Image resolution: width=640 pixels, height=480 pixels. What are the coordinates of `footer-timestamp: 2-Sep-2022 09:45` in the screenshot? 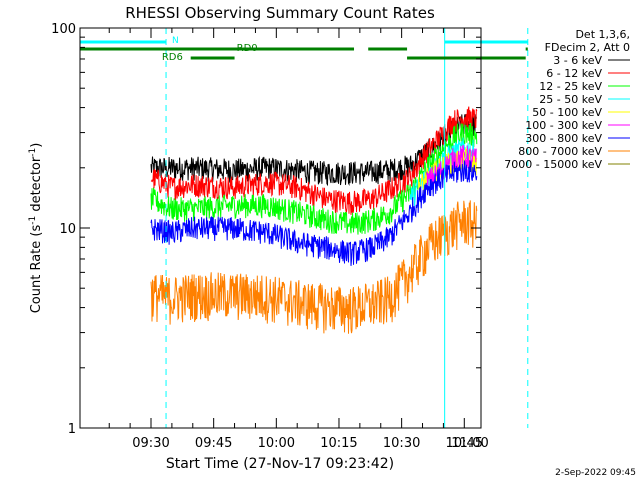 It's located at (595, 473).